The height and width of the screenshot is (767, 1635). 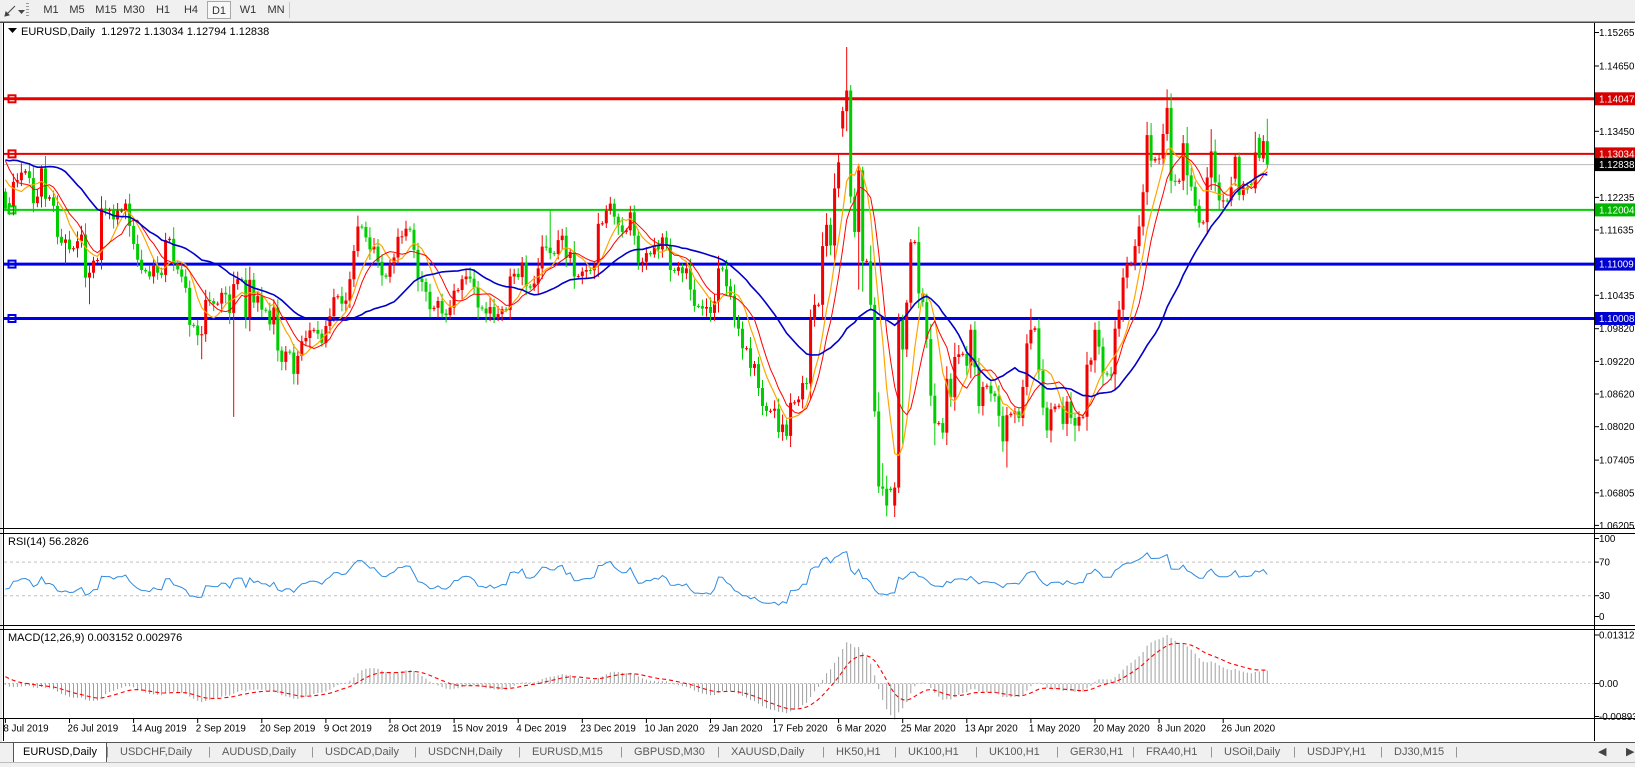 What do you see at coordinates (1617, 717) in the screenshot?
I see `svg-text: -0.00893` at bounding box center [1617, 717].